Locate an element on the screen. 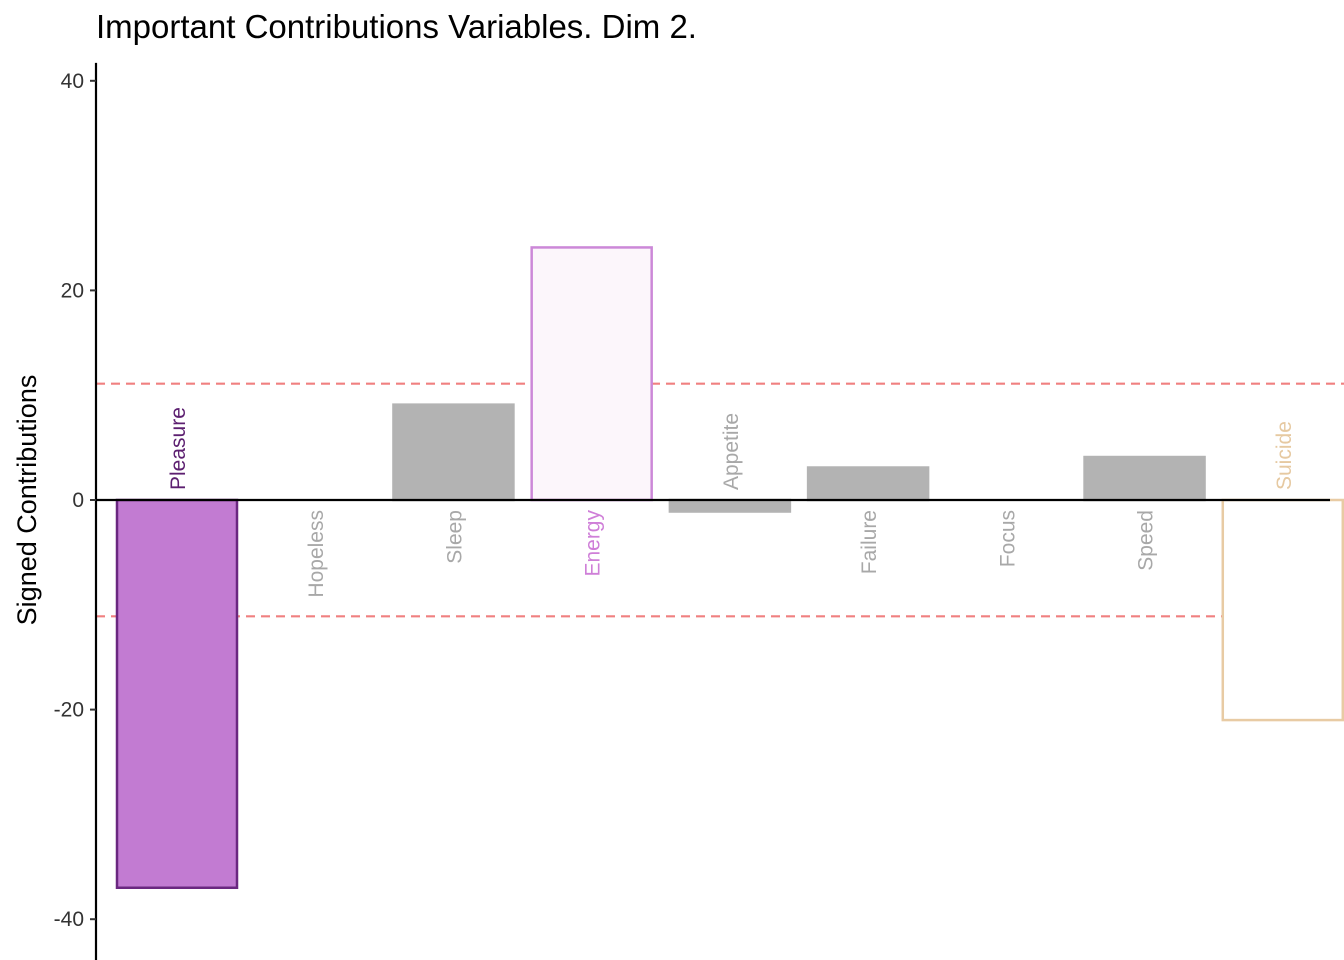 The height and width of the screenshot is (960, 1344). y-tick-label: 0 is located at coordinates (78, 500).